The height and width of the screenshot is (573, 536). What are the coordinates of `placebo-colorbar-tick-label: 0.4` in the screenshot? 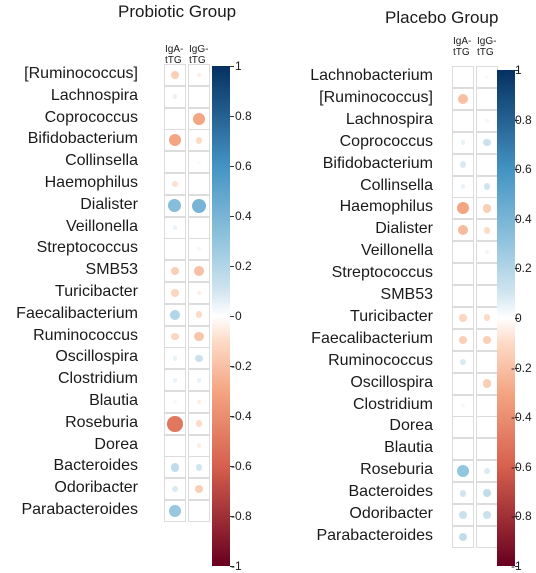 It's located at (523, 218).